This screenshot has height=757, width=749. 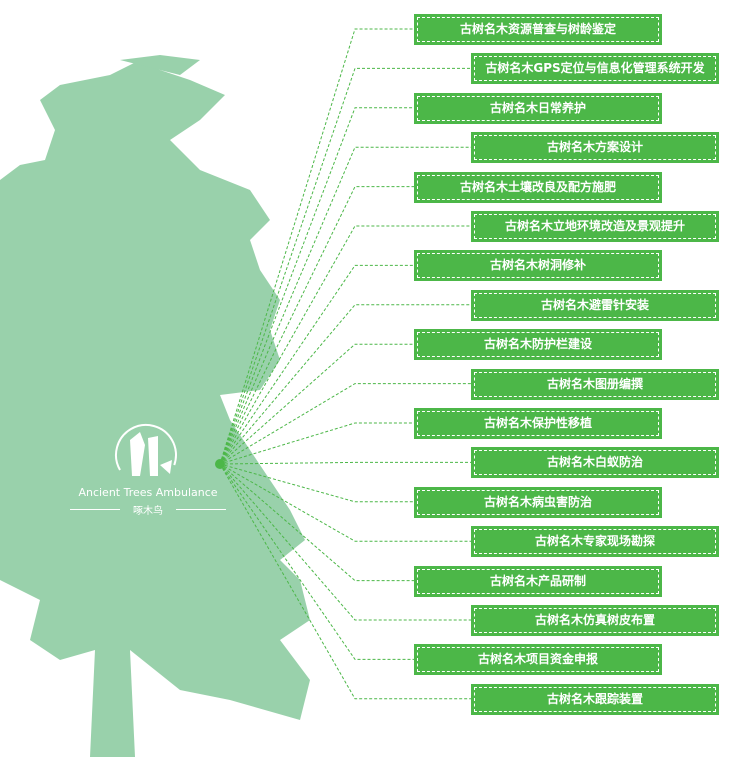 I want to click on service-label: 古树名木GPS定位与信息化管理系统开发, so click(x=595, y=68).